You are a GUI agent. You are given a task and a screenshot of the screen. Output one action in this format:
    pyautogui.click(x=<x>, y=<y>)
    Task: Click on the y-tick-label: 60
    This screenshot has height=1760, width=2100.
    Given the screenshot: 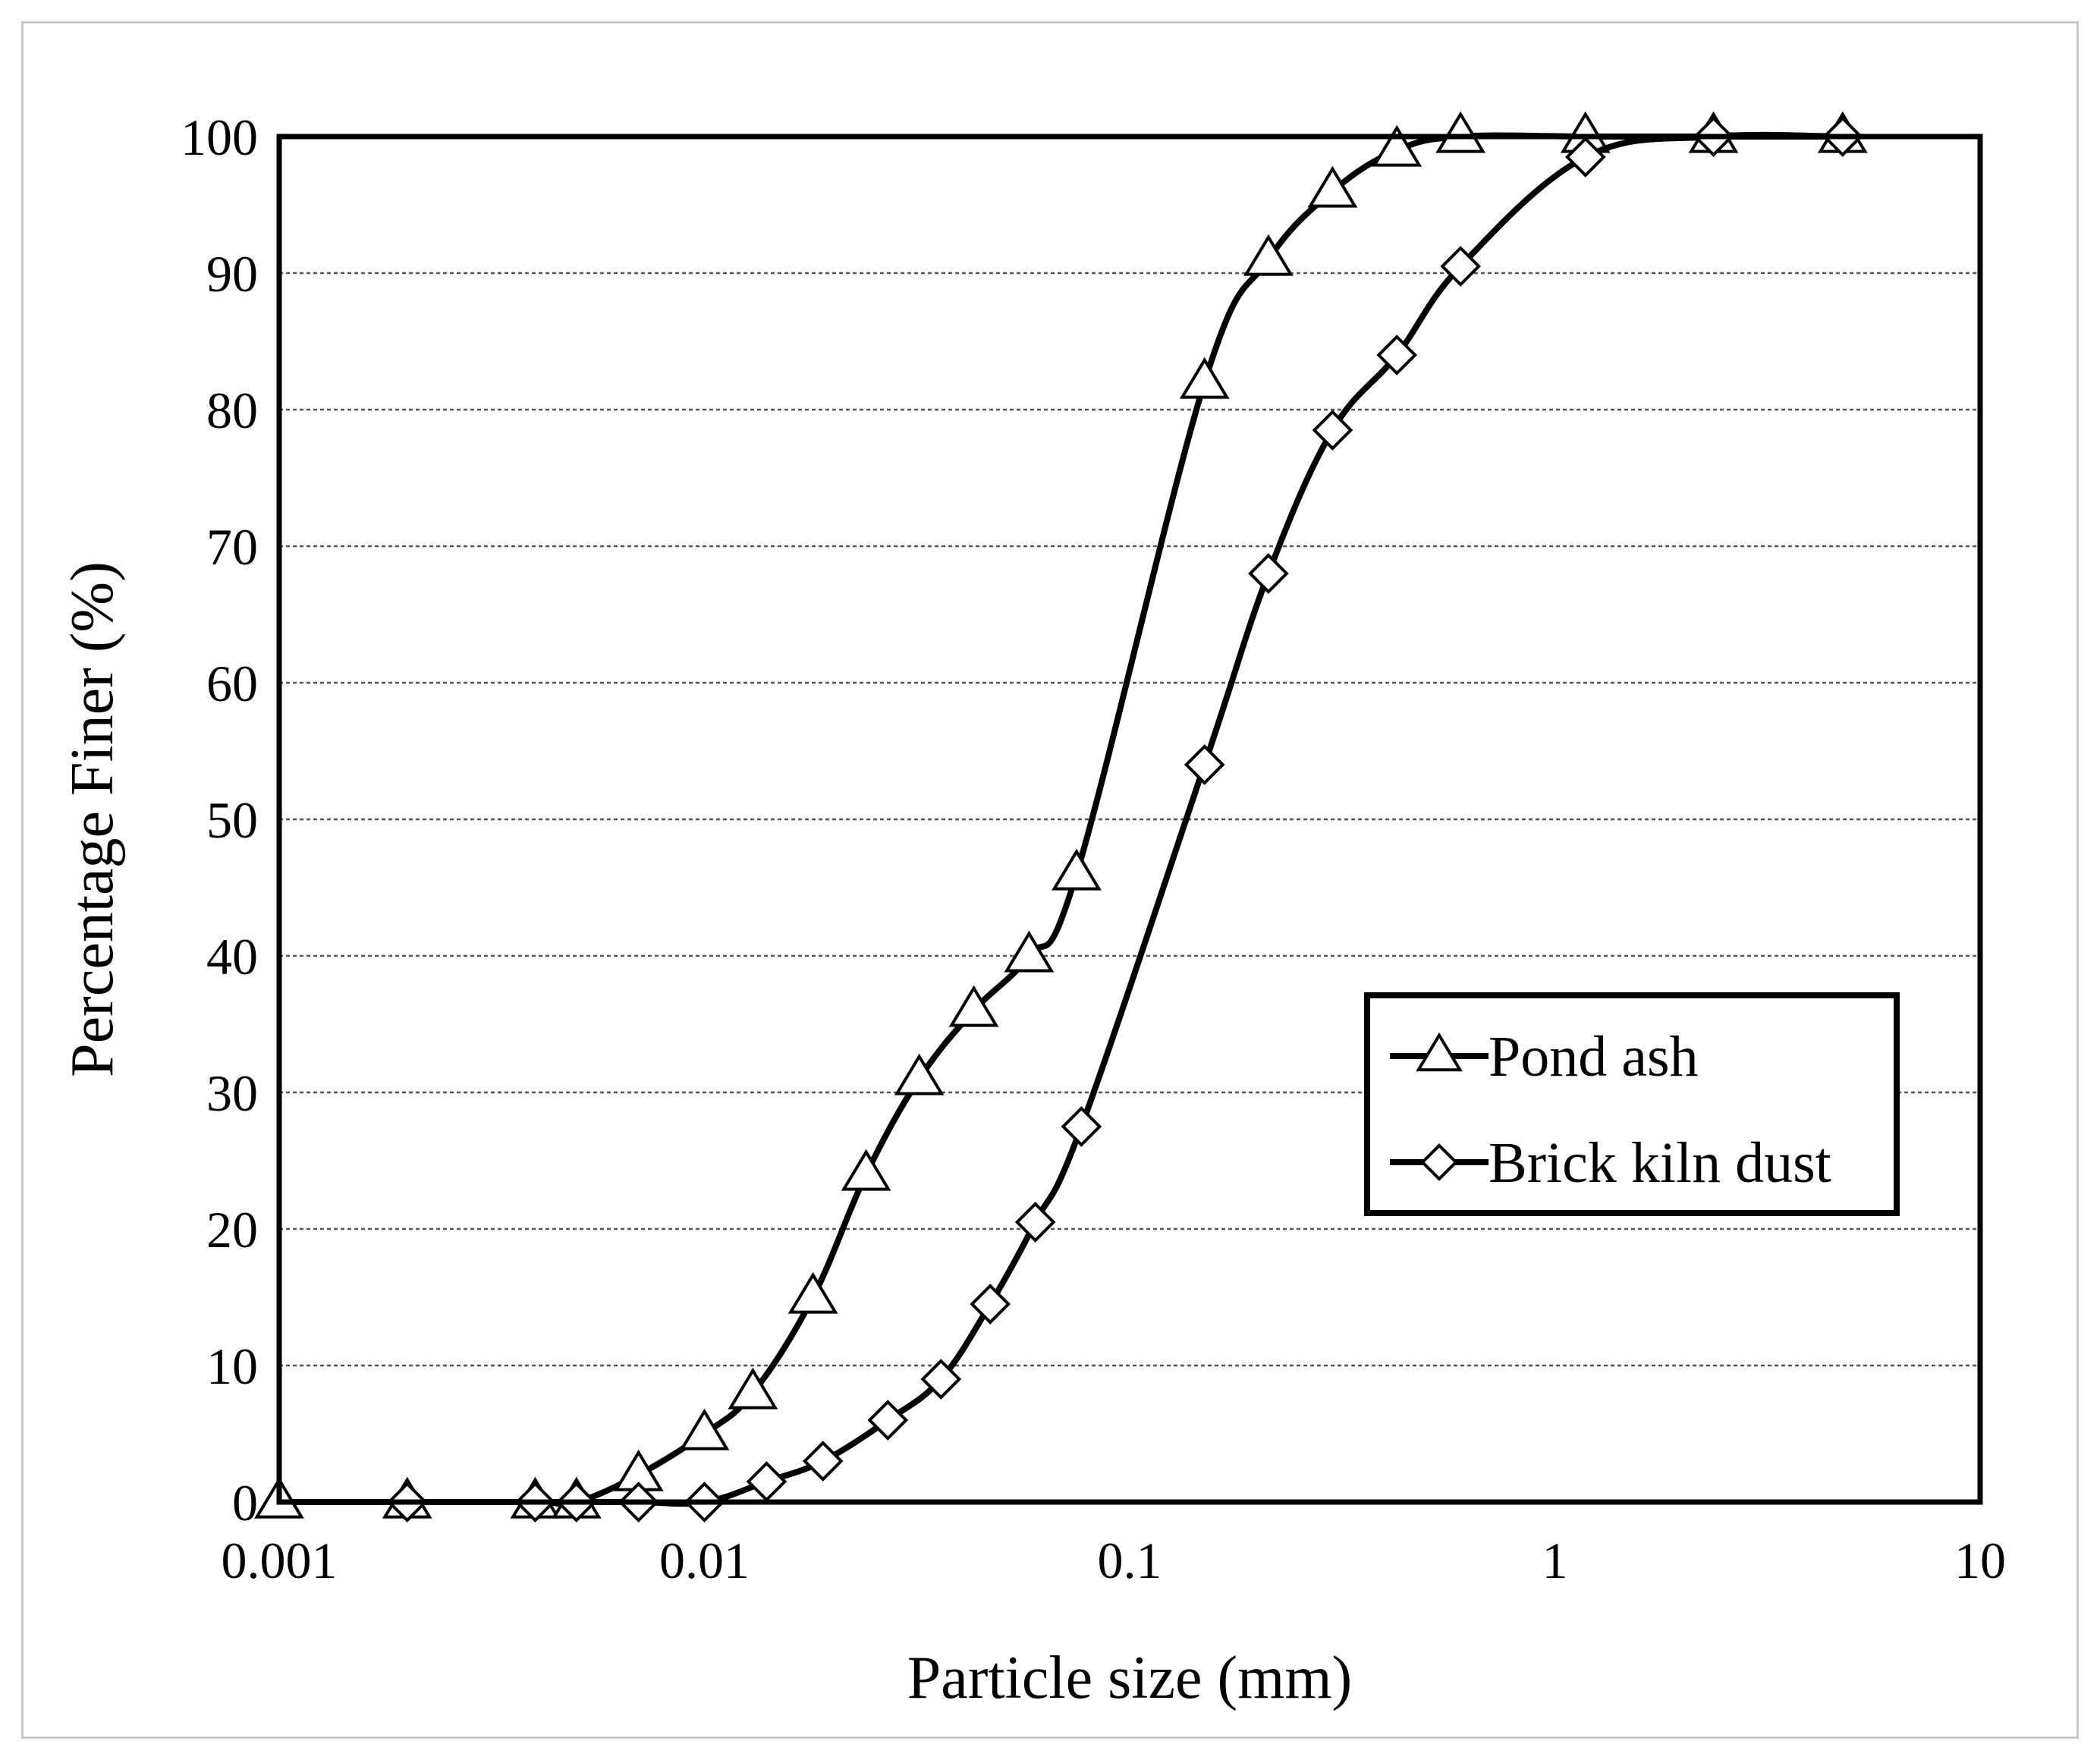 What is the action you would take?
    pyautogui.click(x=232, y=683)
    